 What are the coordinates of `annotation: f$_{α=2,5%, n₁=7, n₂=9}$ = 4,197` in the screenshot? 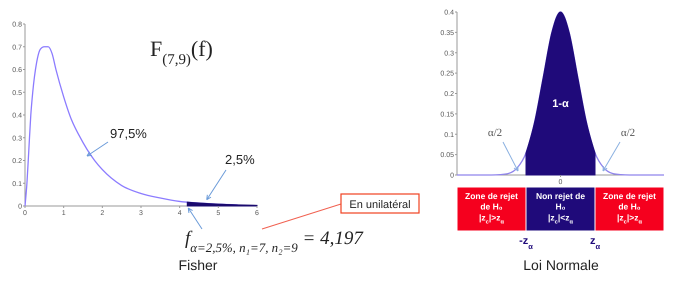 It's located at (274, 241).